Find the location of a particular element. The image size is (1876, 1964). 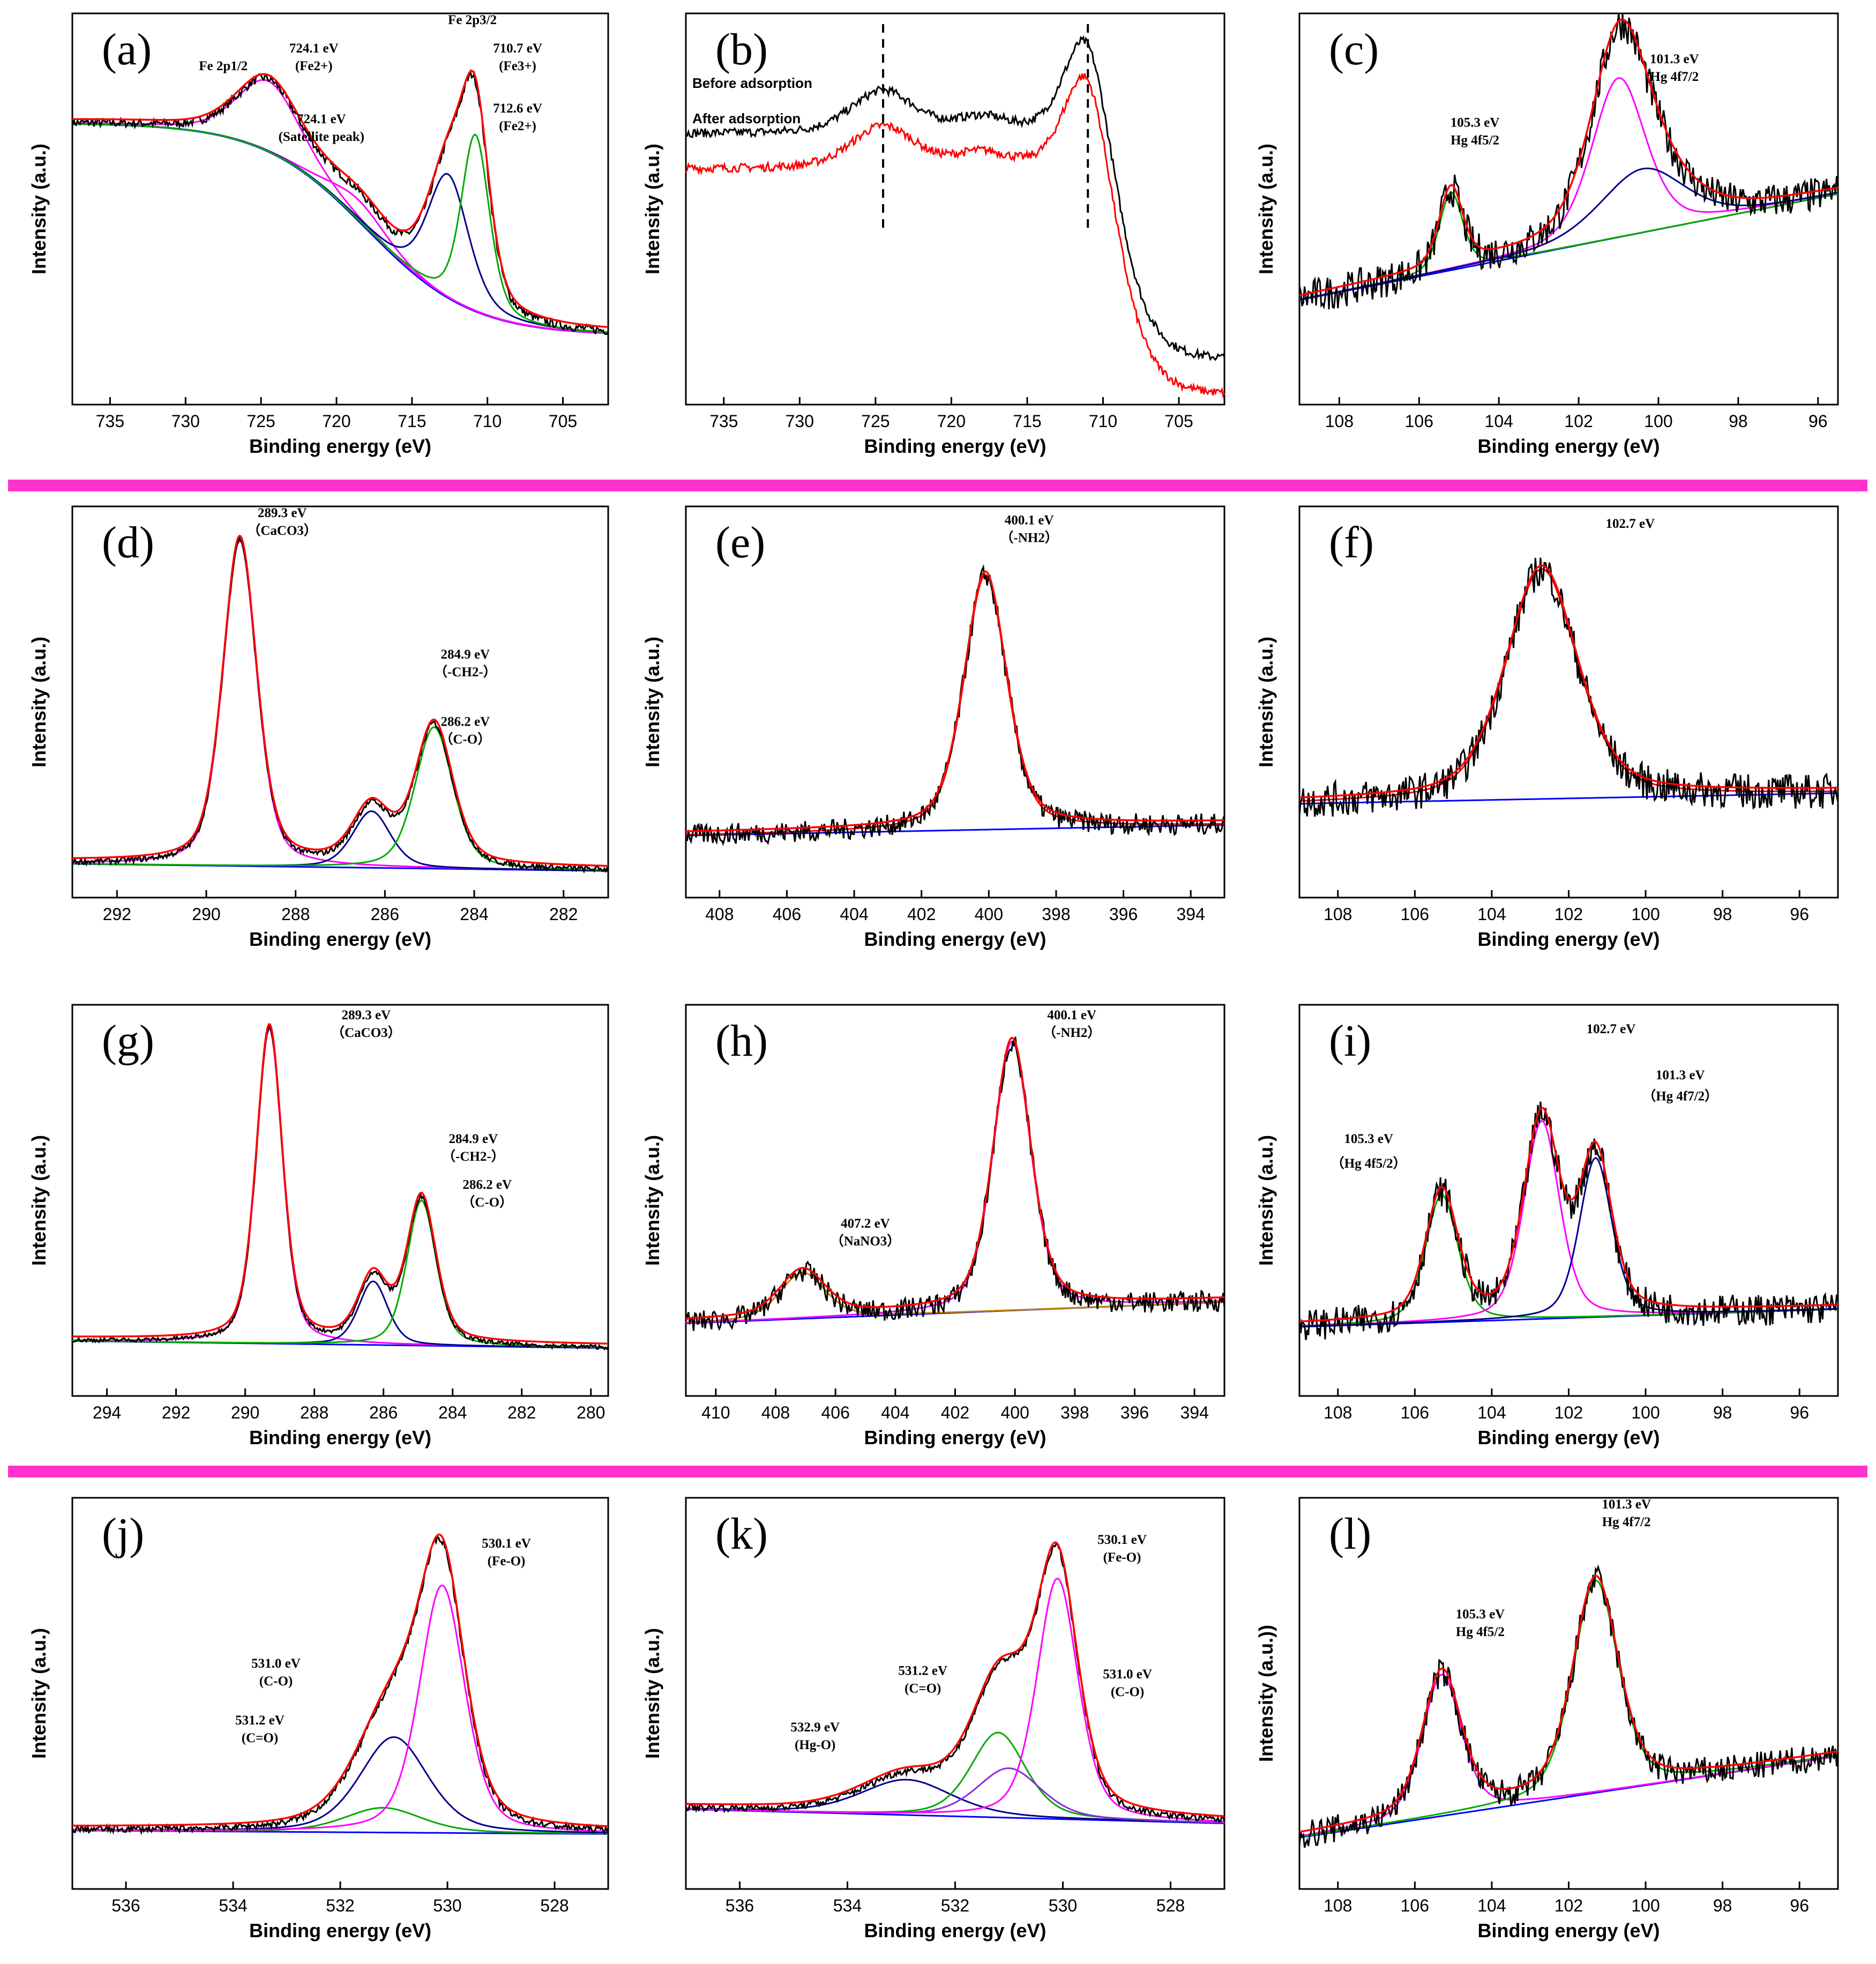

panel-label: (i) is located at coordinates (1350, 1041).